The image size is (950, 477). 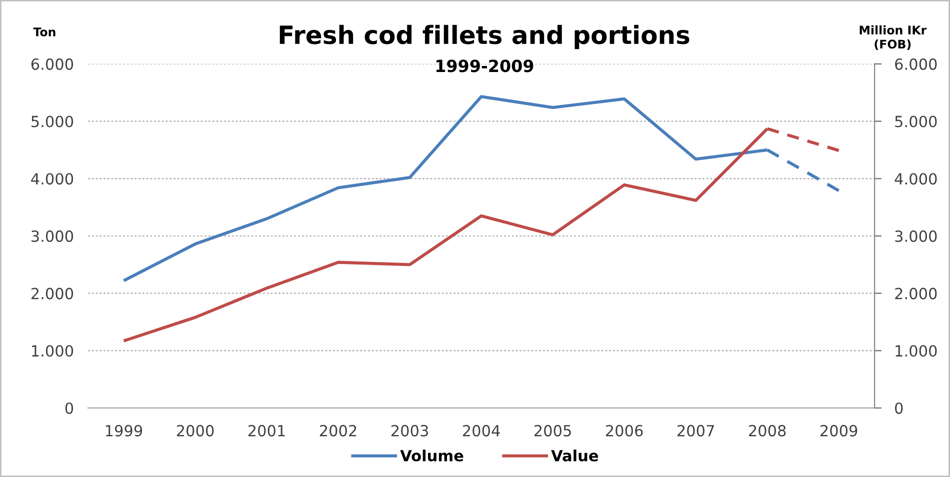 What do you see at coordinates (695, 430) in the screenshot?
I see `x-tick-label: 2007` at bounding box center [695, 430].